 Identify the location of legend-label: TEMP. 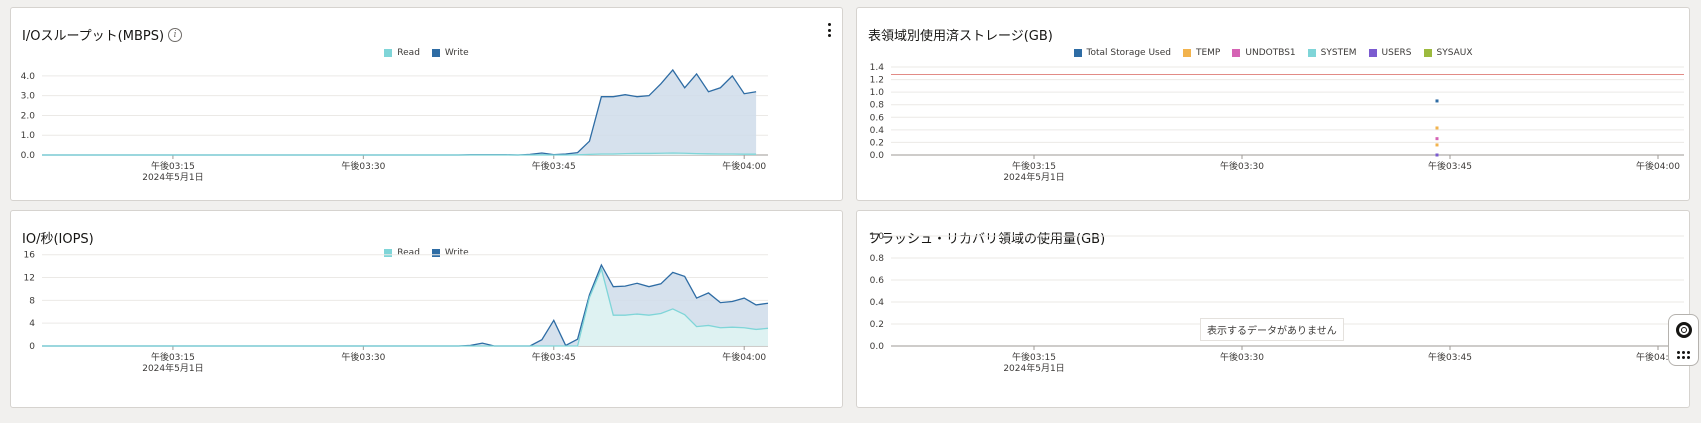
(1208, 53).